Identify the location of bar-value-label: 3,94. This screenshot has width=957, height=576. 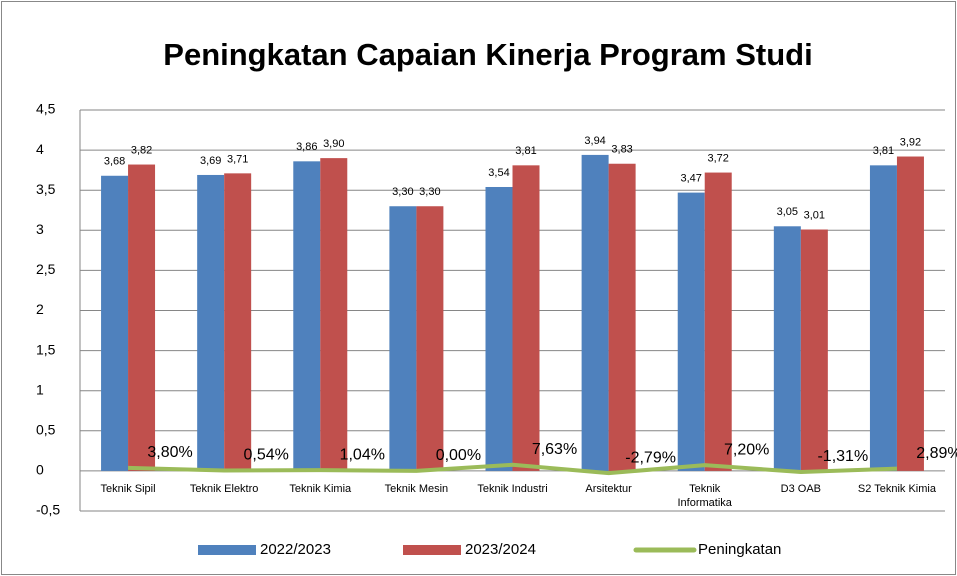
(594, 141).